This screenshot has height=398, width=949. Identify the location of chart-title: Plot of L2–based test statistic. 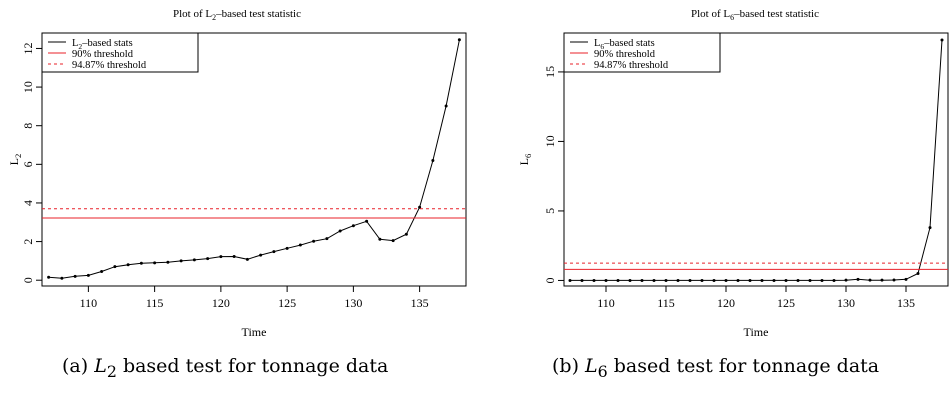
(237, 15).